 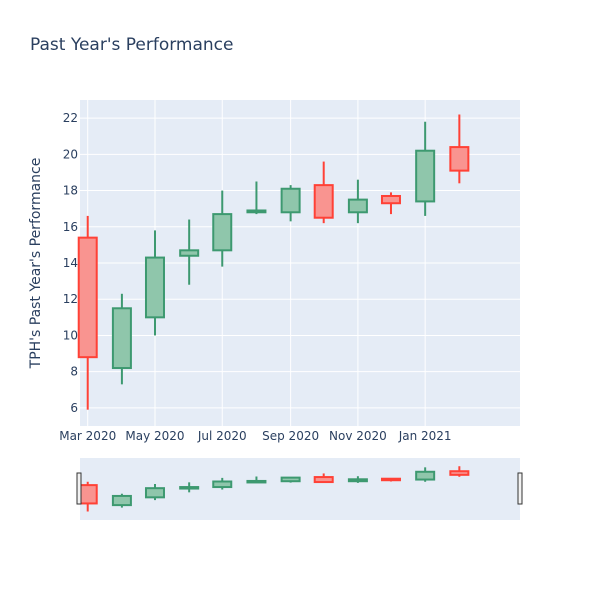 What do you see at coordinates (74, 372) in the screenshot?
I see `y-tick-label: 8` at bounding box center [74, 372].